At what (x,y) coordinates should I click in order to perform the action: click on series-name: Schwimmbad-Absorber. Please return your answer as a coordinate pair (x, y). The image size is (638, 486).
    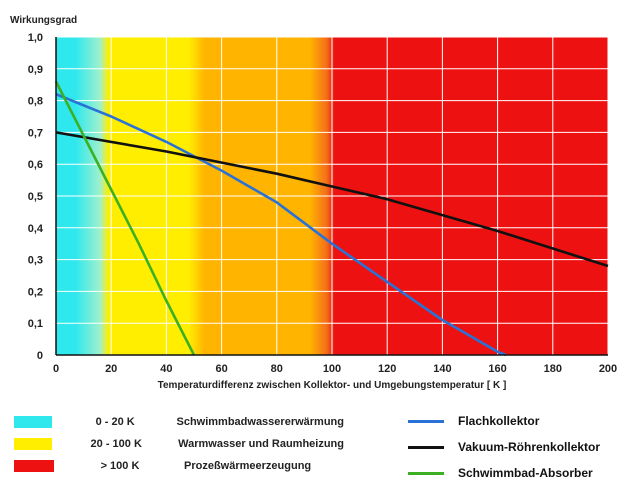
    Looking at the image, I should click on (525, 473).